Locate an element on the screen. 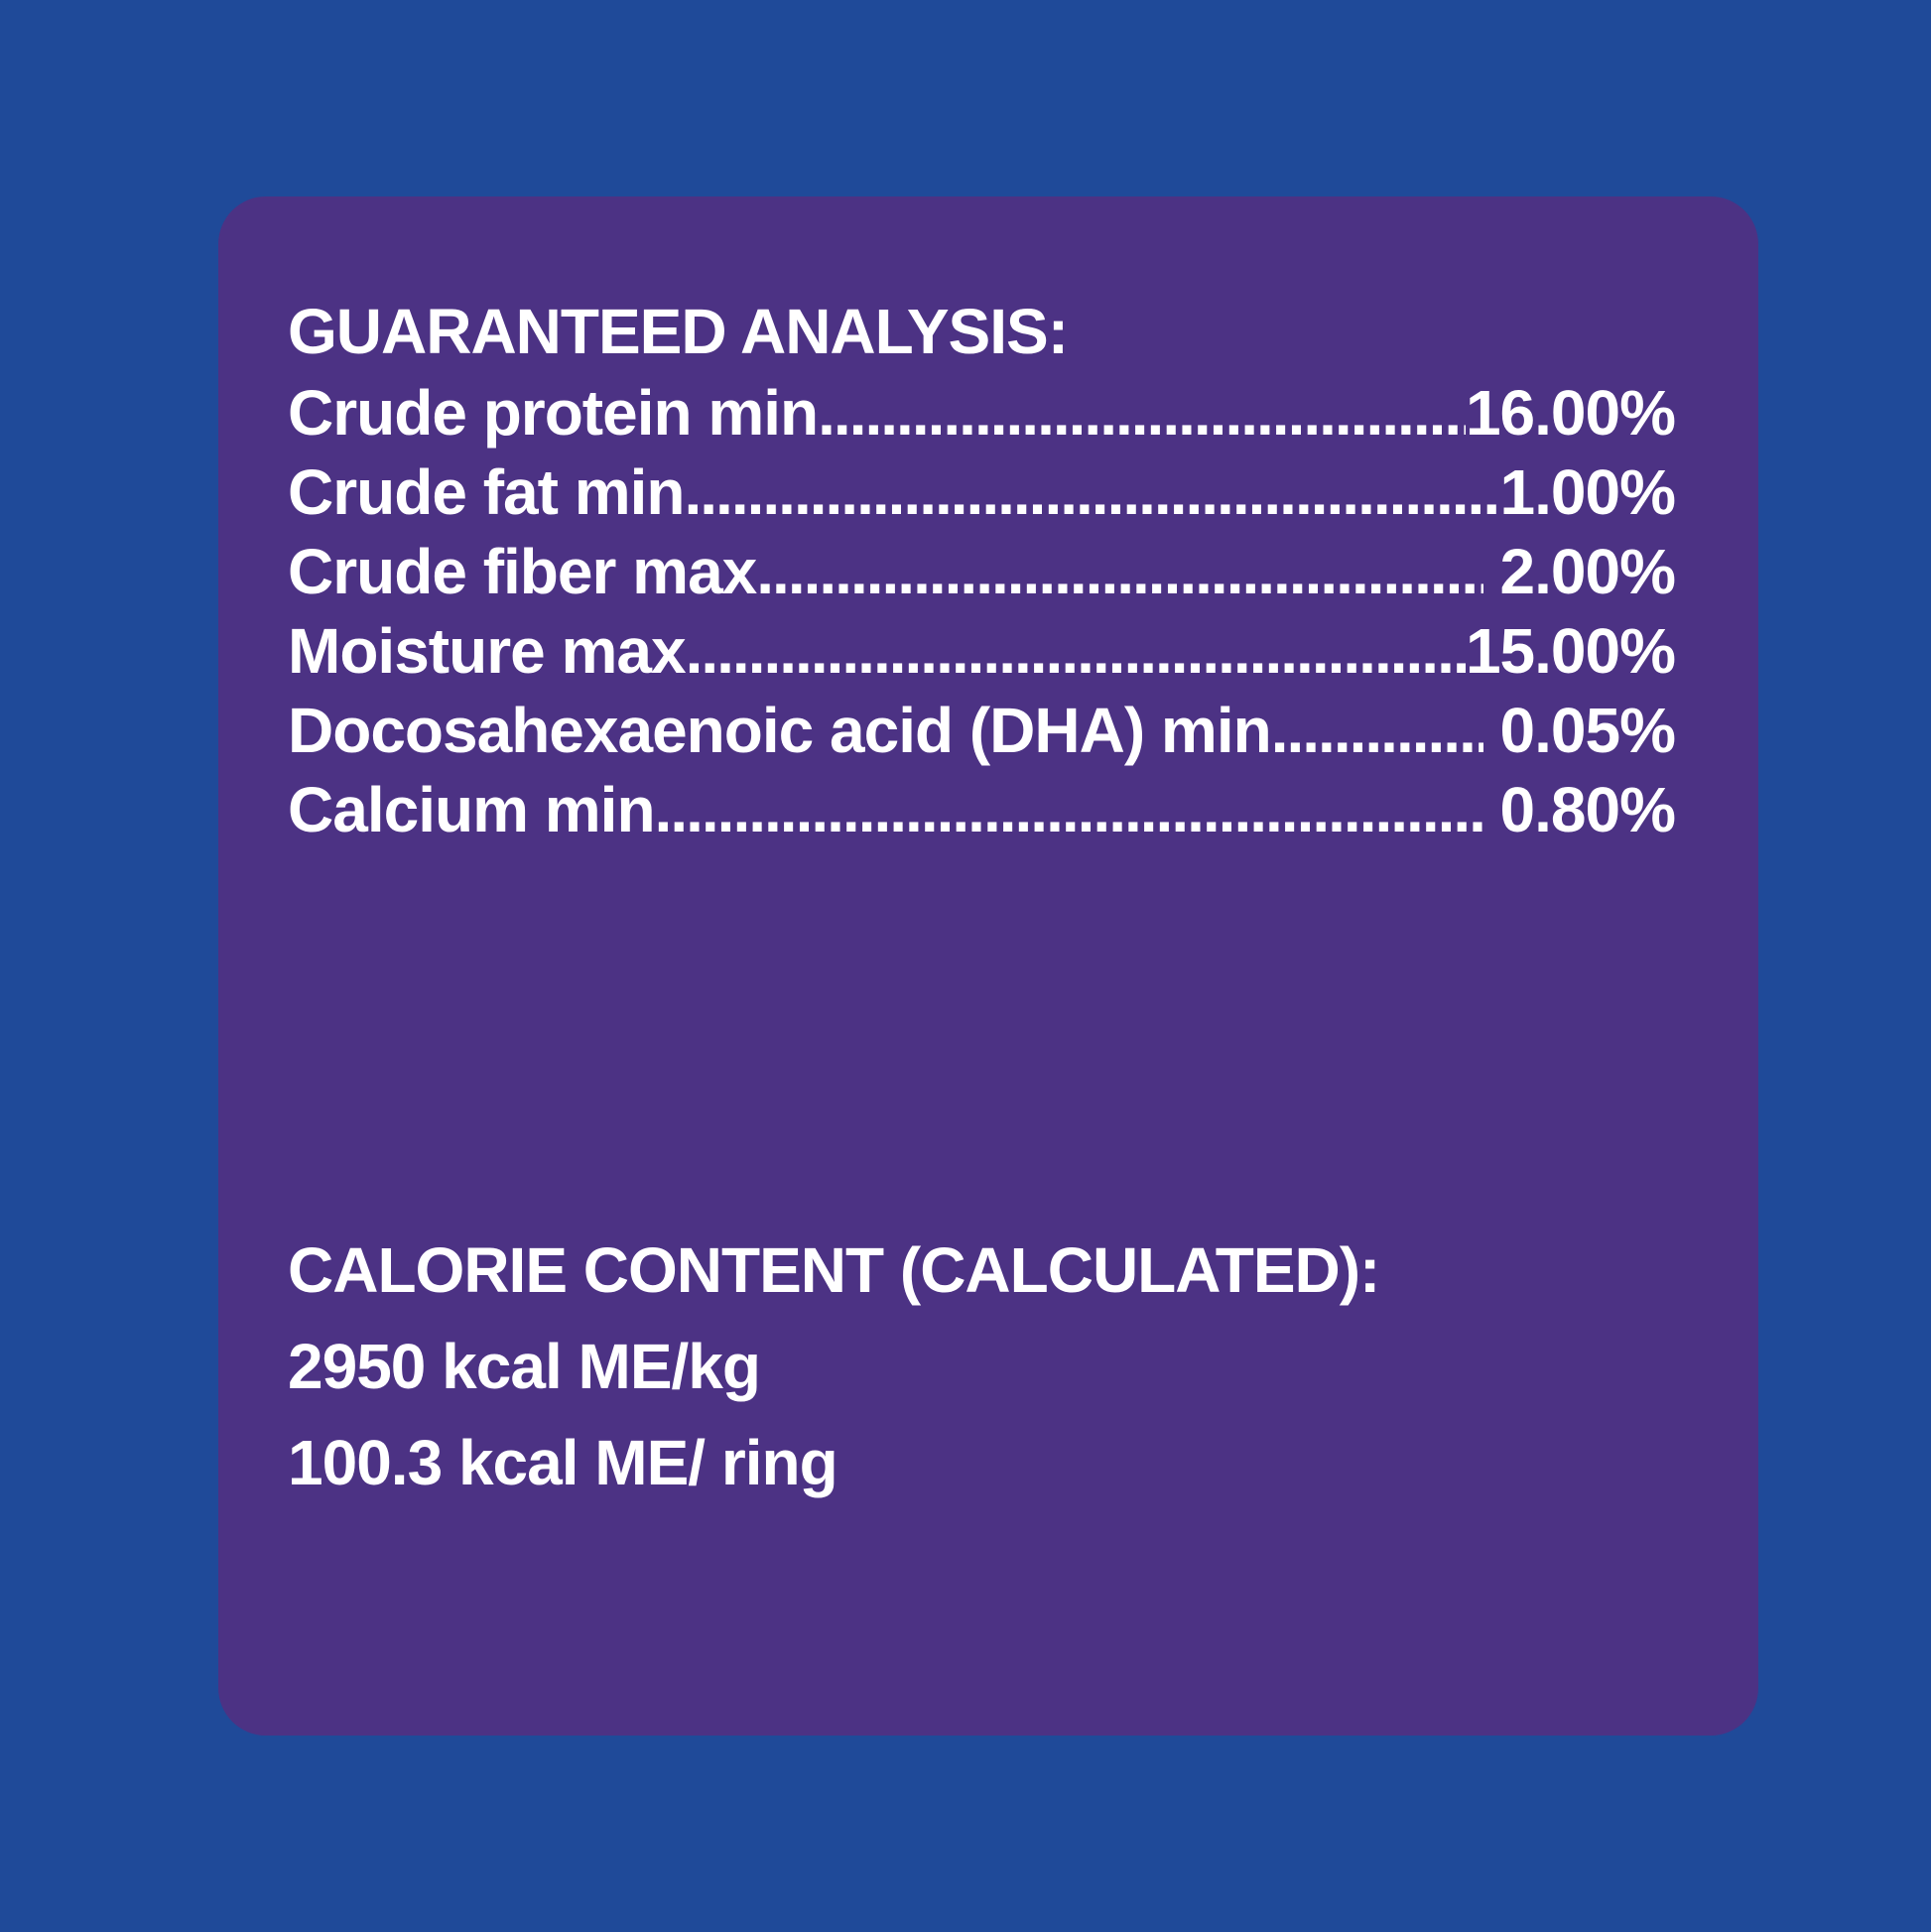 The height and width of the screenshot is (1932, 1931). row-value: 1.00% is located at coordinates (1587, 492).